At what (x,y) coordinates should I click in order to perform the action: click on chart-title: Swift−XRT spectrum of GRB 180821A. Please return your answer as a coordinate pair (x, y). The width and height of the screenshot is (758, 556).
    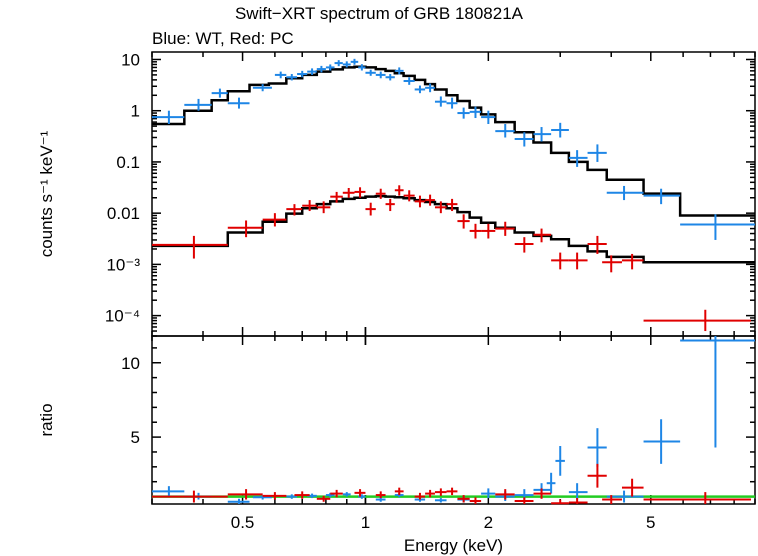
    Looking at the image, I should click on (379, 13).